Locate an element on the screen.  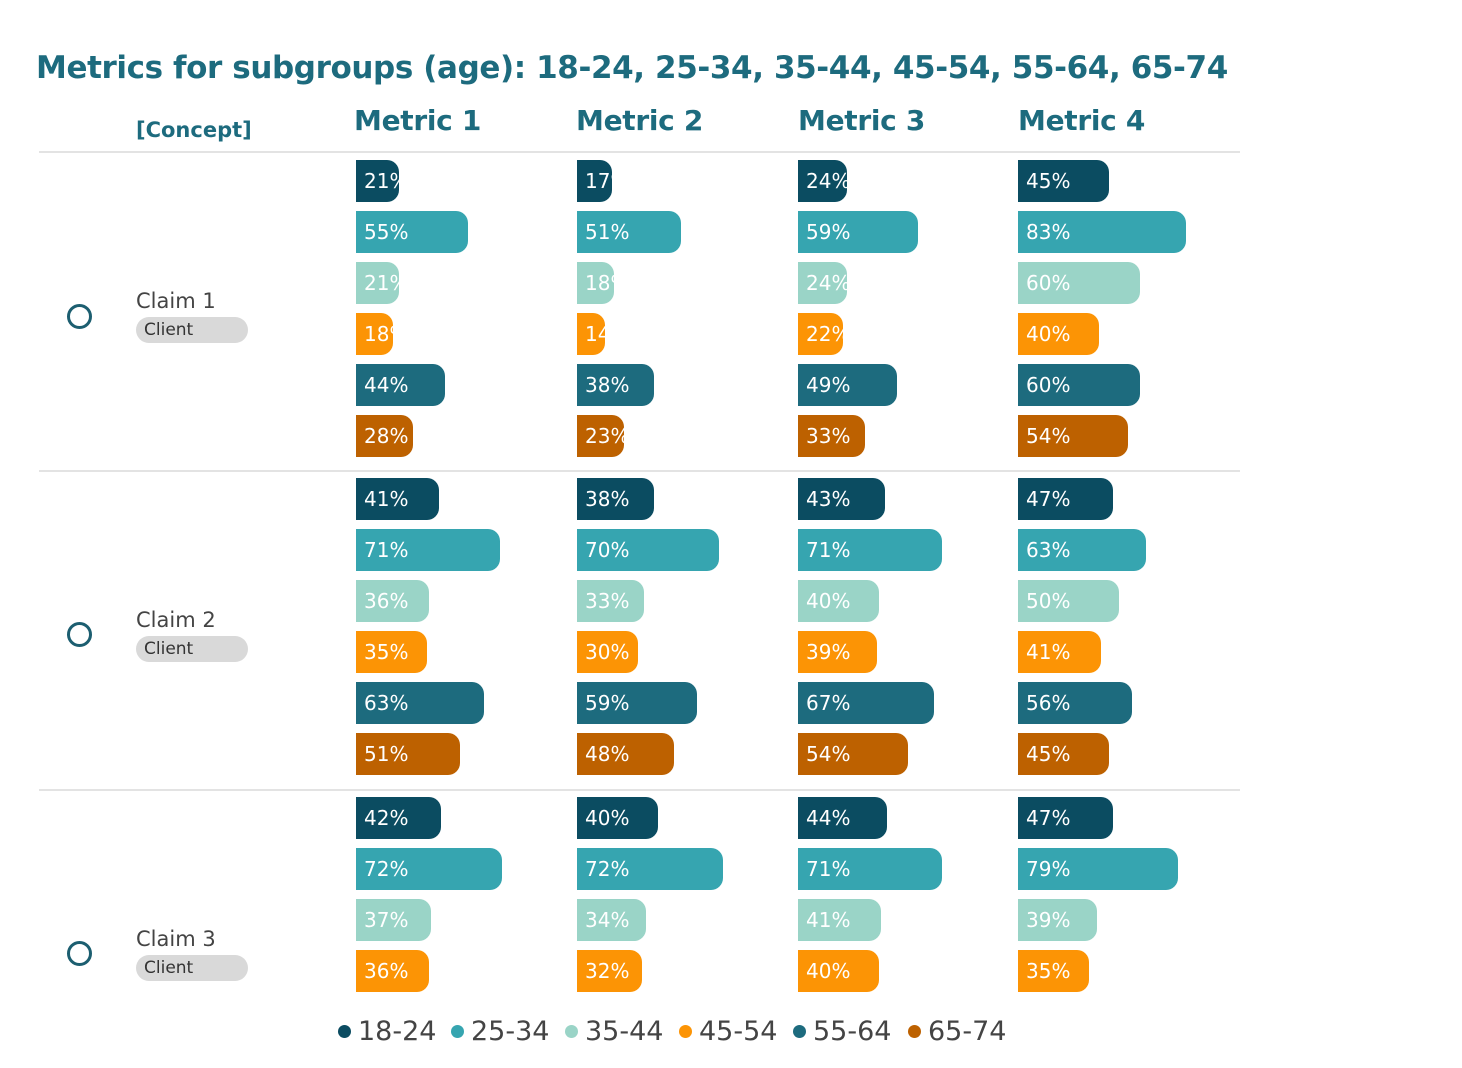
bar-55-64: 67% is located at coordinates (866, 703).